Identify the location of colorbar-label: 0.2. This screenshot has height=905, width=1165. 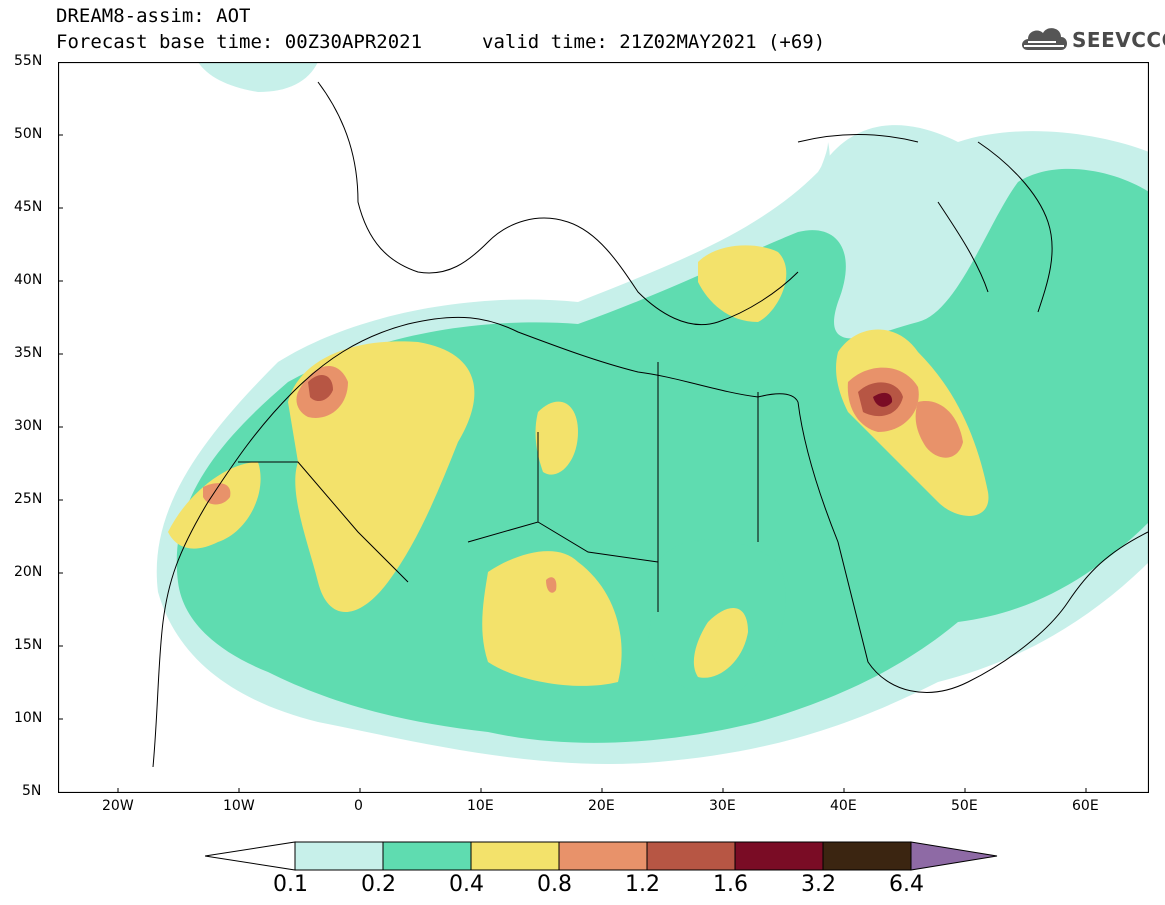
(378, 884).